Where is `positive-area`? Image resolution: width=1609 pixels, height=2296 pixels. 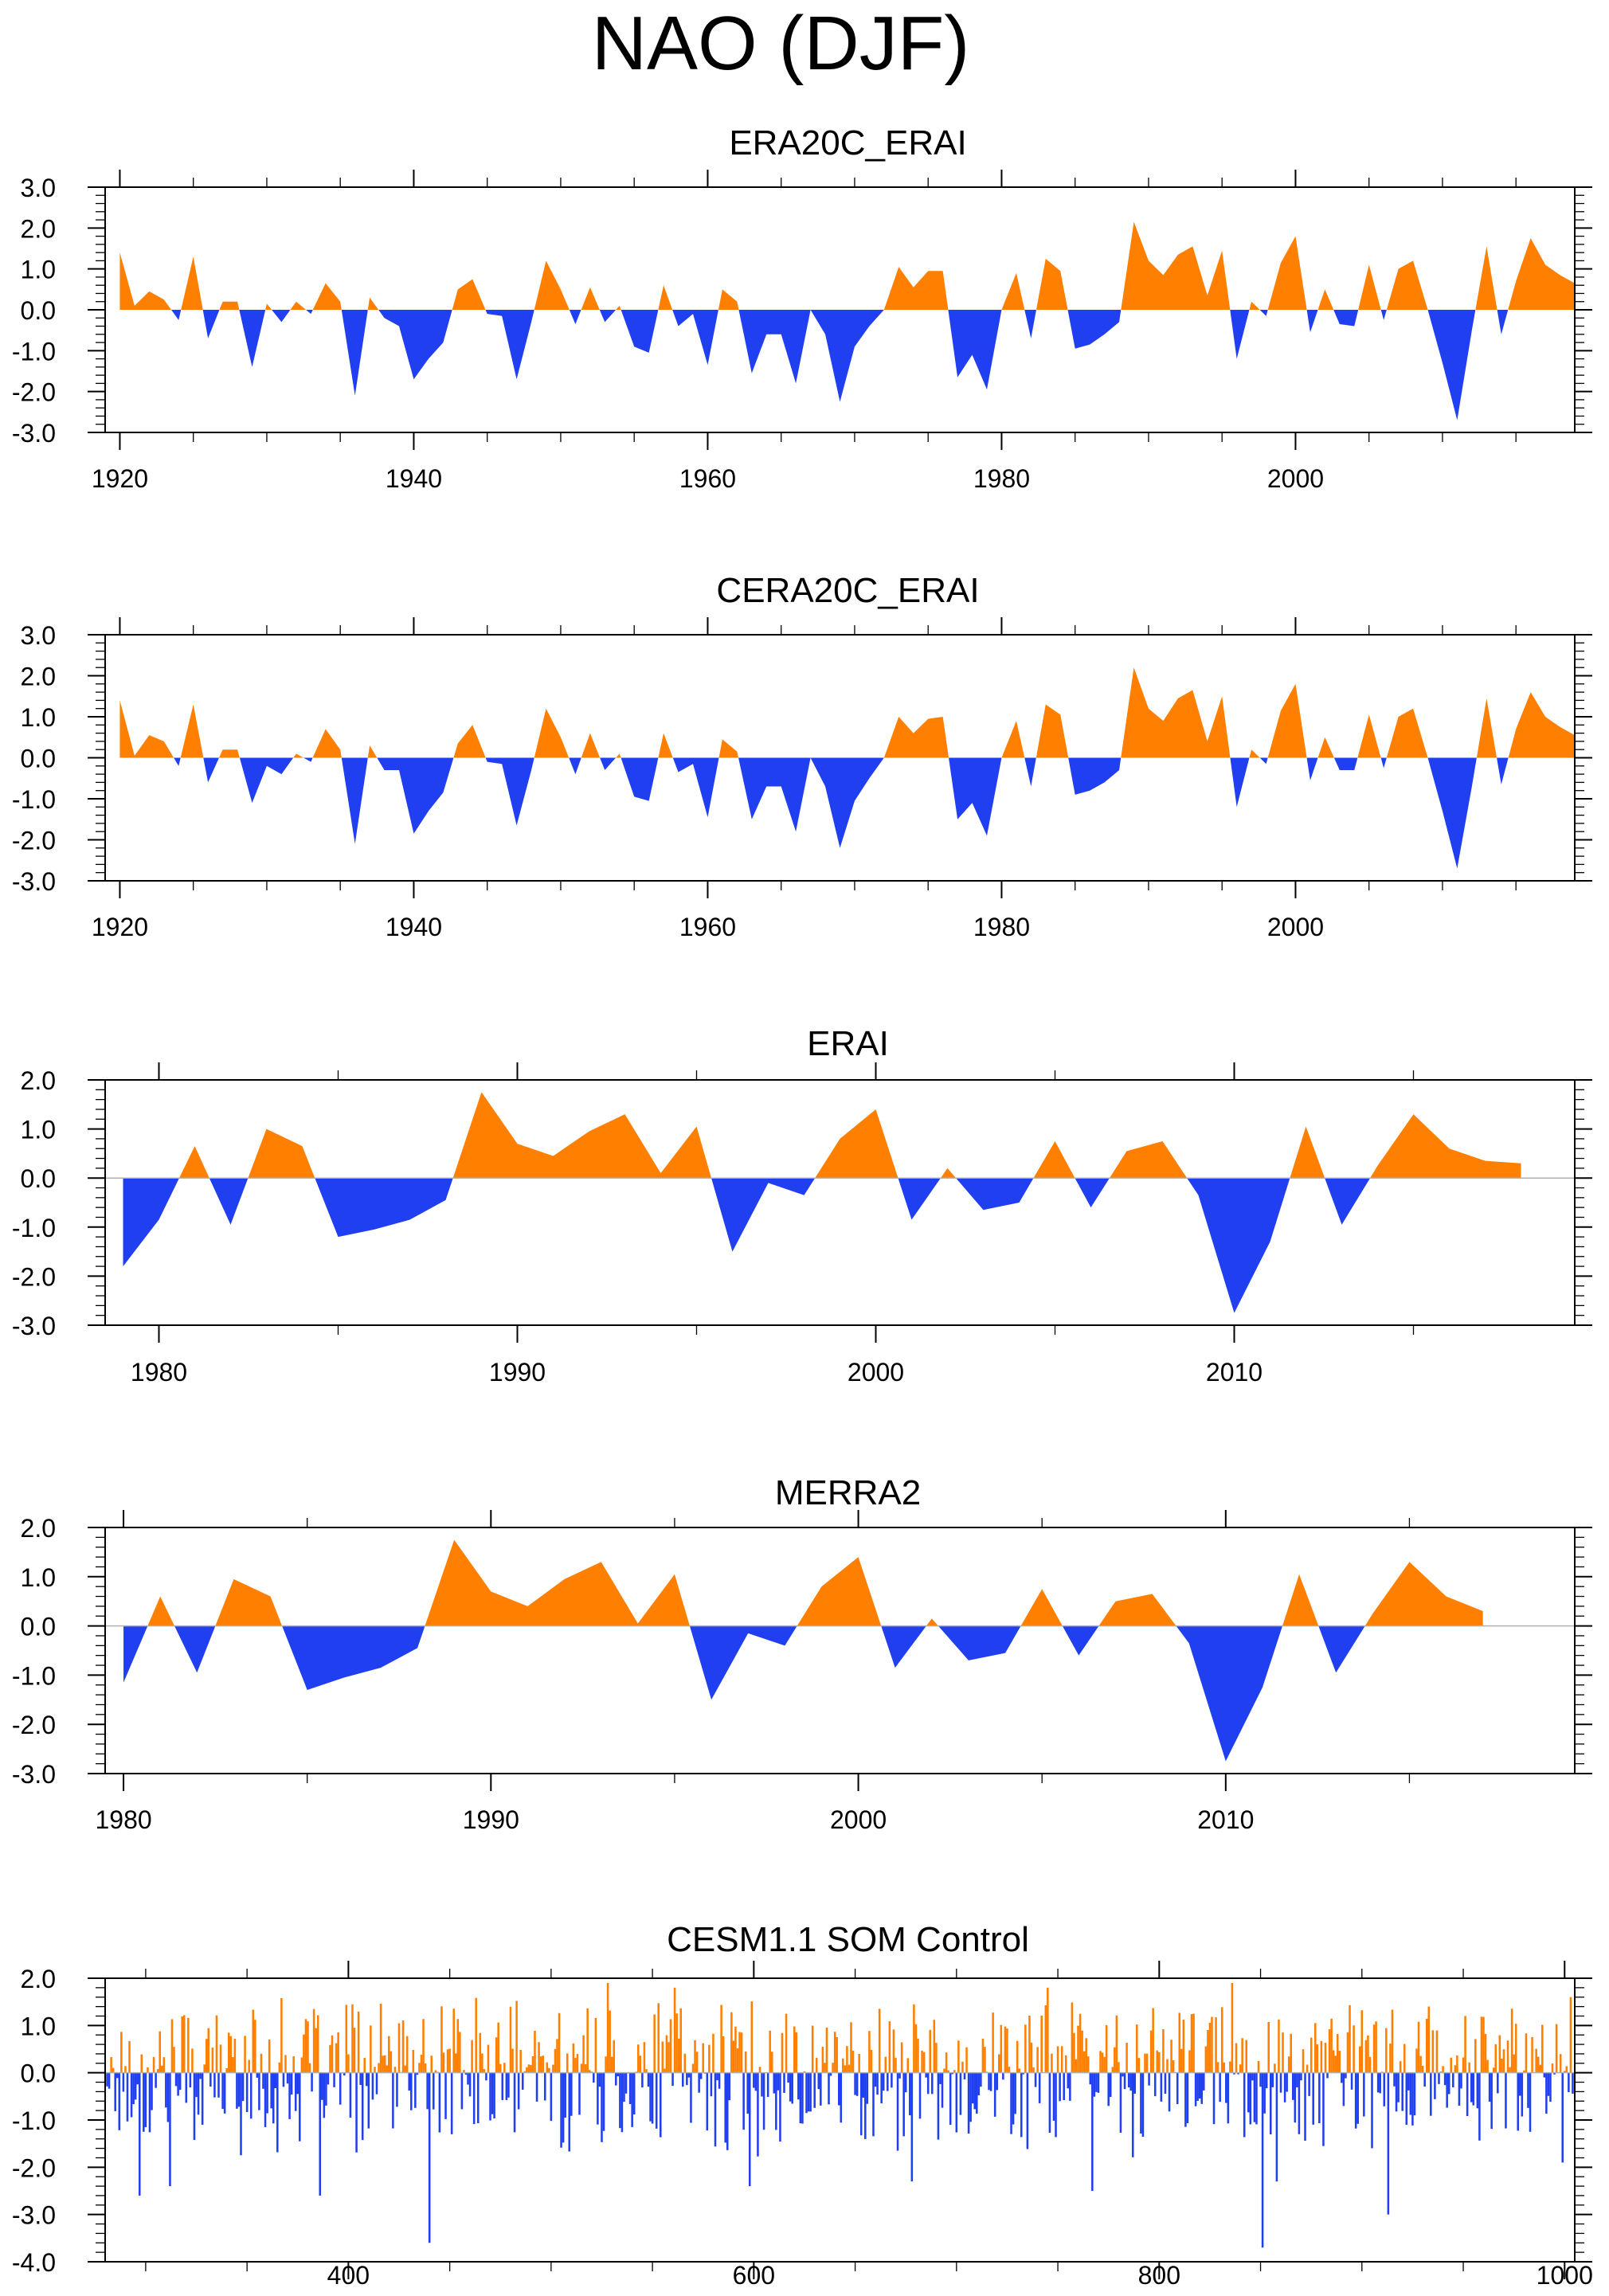
positive-area is located at coordinates (848, 265).